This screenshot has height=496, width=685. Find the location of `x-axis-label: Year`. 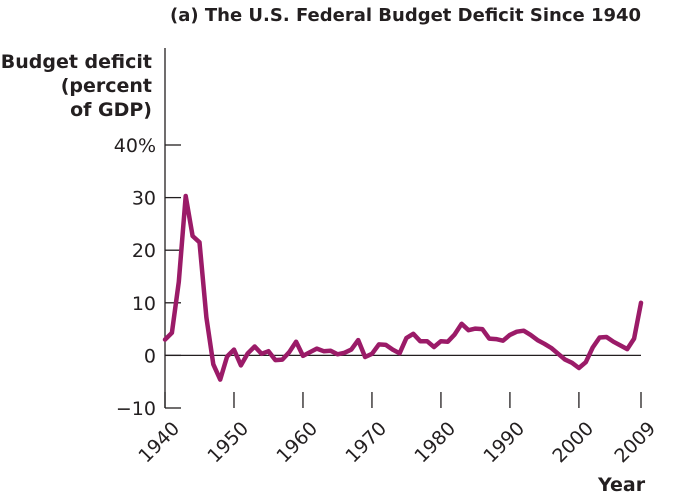

x-axis-label: Year is located at coordinates (622, 485).